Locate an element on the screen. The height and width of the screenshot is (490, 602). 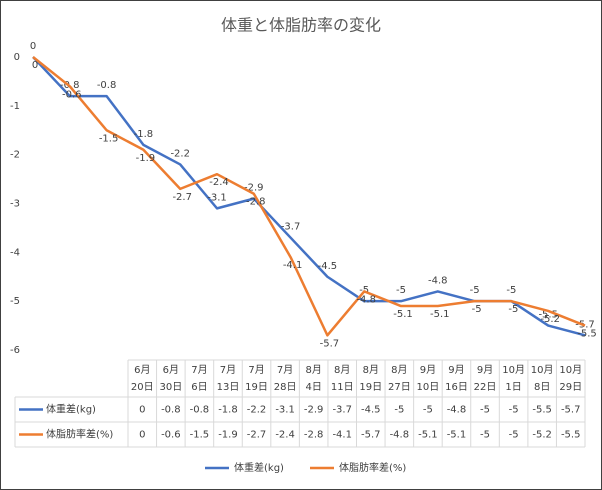
x-category-label-part: 1日 is located at coordinates (513, 387).